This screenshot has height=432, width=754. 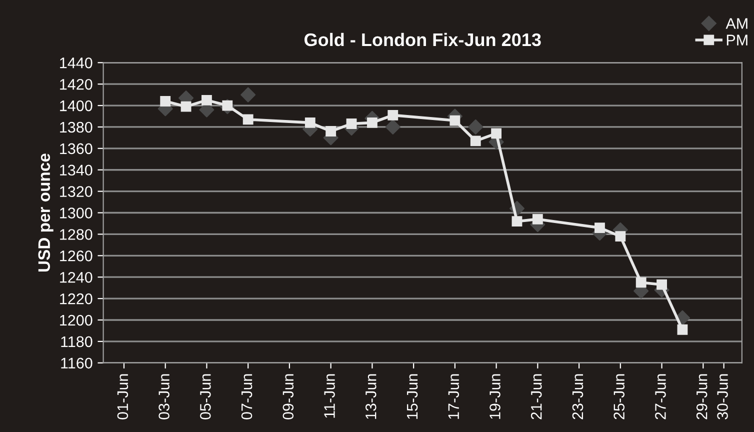 I want to click on x-tick-label: 01-Jun, so click(x=122, y=397).